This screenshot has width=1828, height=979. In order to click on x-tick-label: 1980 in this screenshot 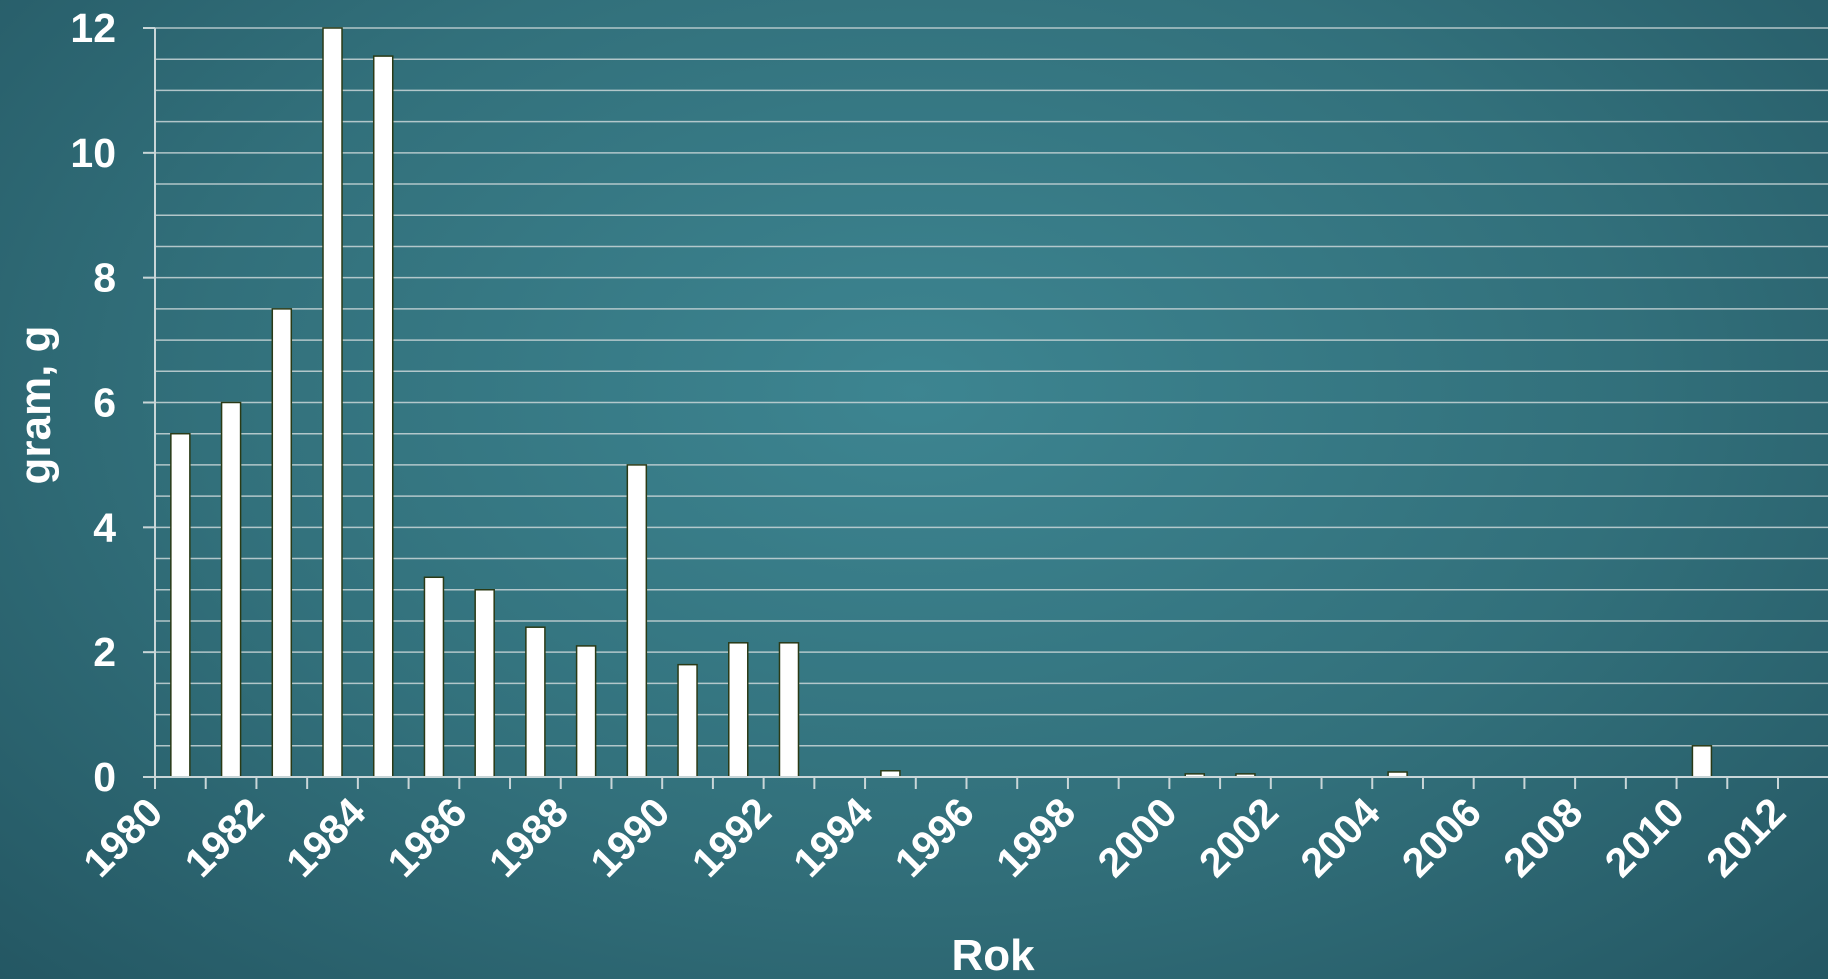, I will do `click(122, 837)`.